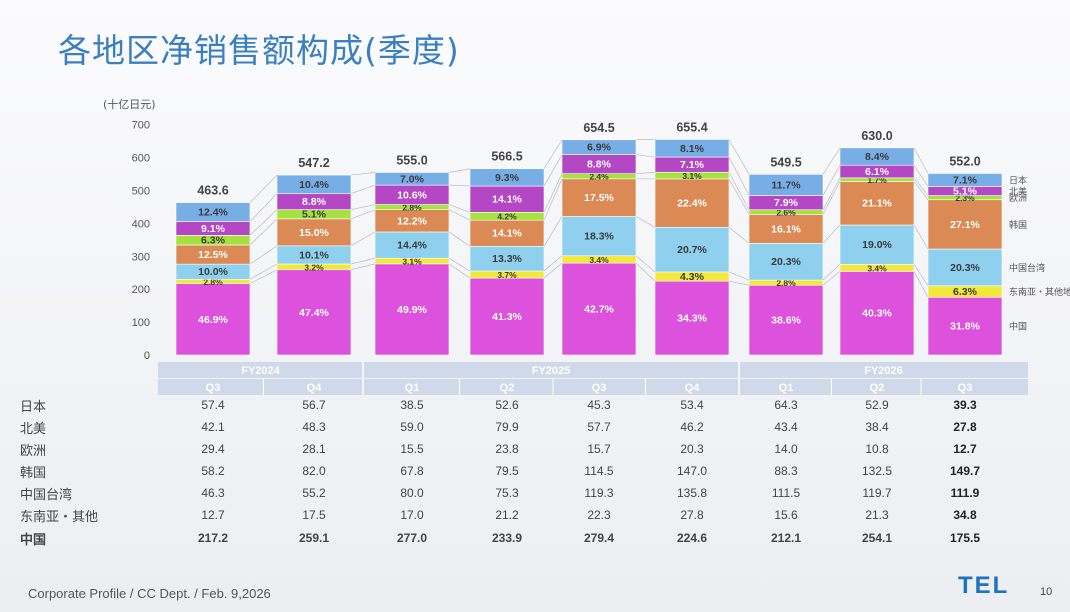 This screenshot has height=612, width=1070. Describe the element at coordinates (213, 427) in the screenshot. I see `table-cell-north_america: 42.1` at that location.